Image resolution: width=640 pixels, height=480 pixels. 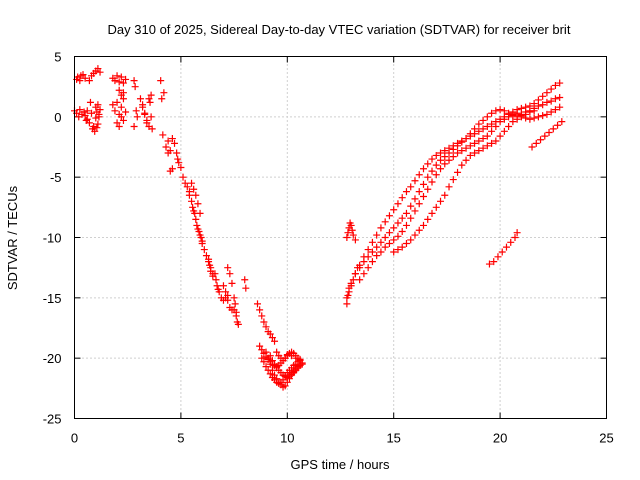 I want to click on y-tick-label: -15, so click(x=52, y=298).